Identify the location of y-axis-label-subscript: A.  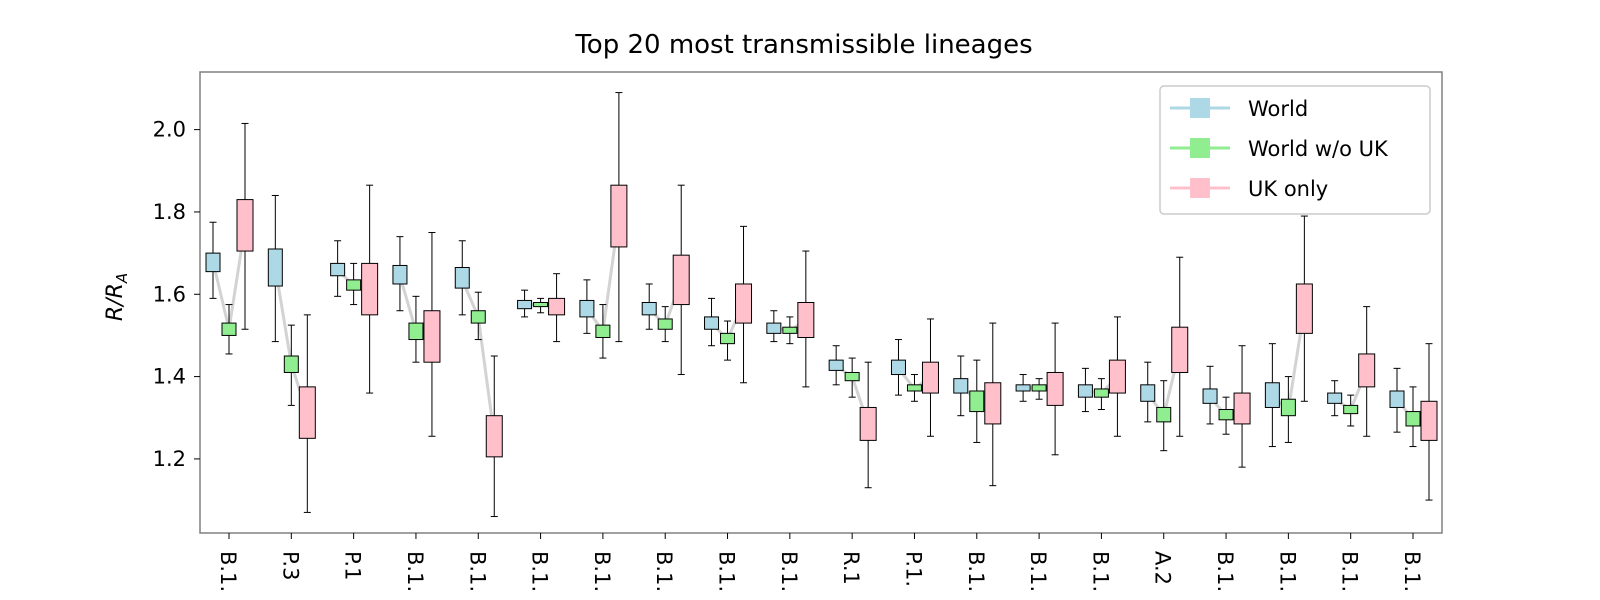
(122, 278).